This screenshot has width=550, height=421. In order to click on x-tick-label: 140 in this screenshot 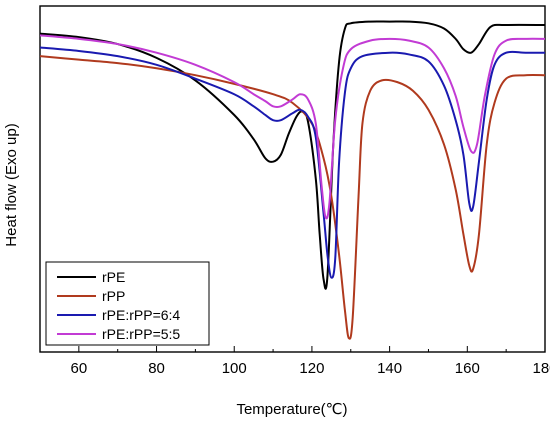, I will do `click(389, 368)`.